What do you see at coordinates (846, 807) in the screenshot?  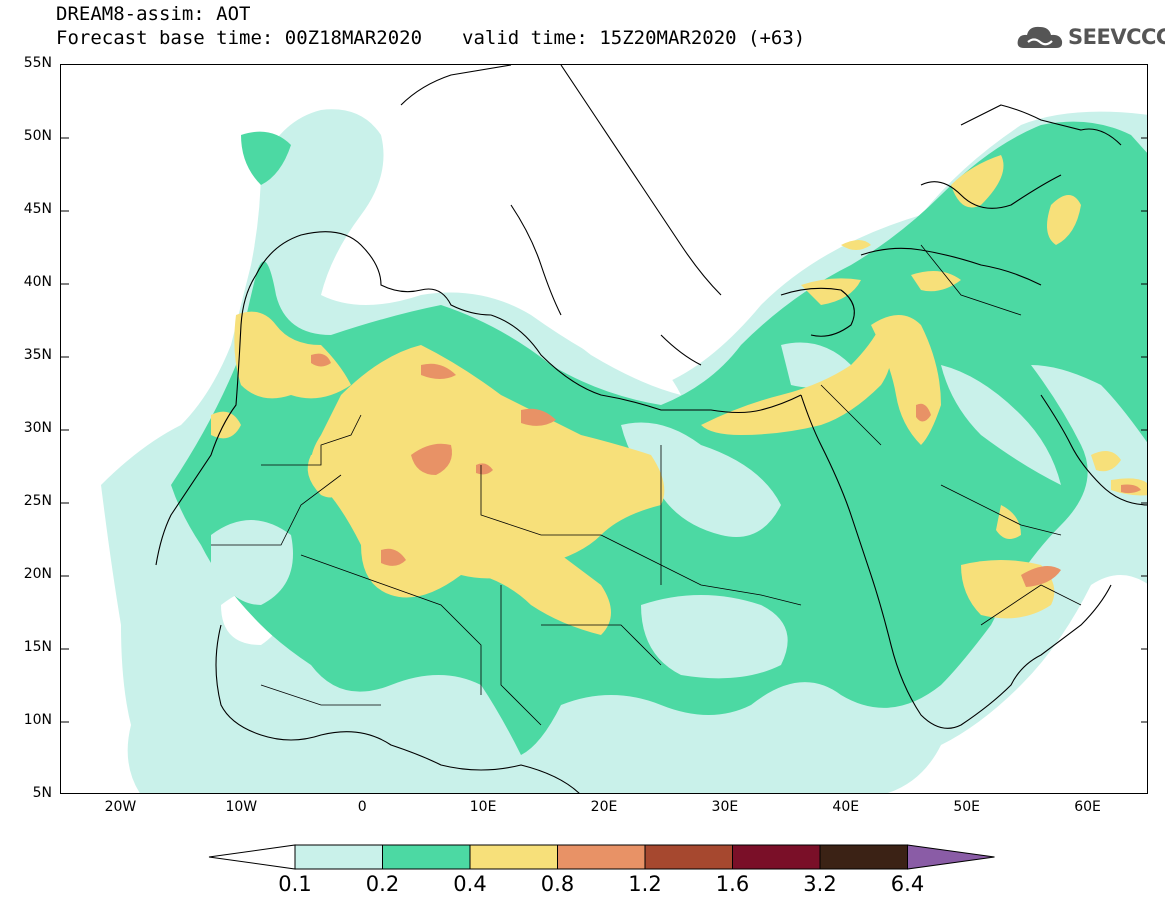 I see `lon-label: 40E` at bounding box center [846, 807].